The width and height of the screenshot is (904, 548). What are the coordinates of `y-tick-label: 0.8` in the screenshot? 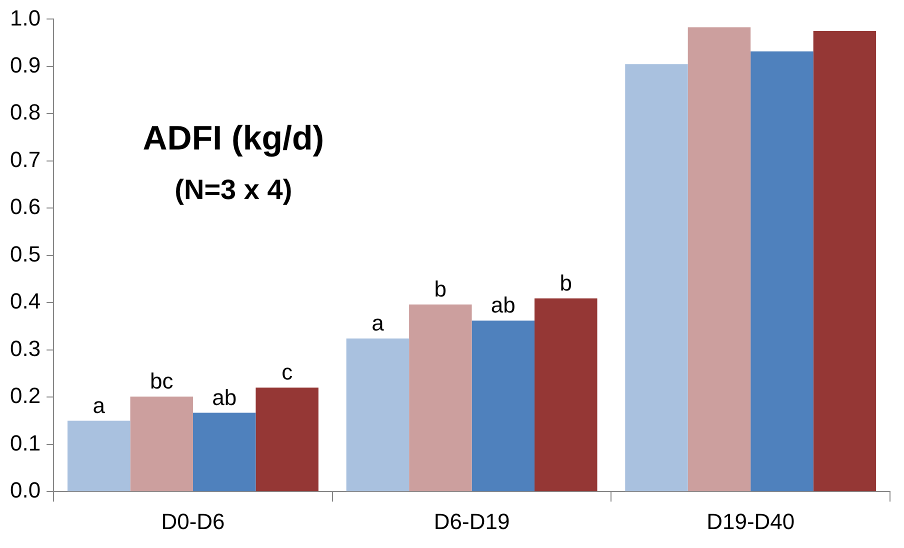 It's located at (25, 112).